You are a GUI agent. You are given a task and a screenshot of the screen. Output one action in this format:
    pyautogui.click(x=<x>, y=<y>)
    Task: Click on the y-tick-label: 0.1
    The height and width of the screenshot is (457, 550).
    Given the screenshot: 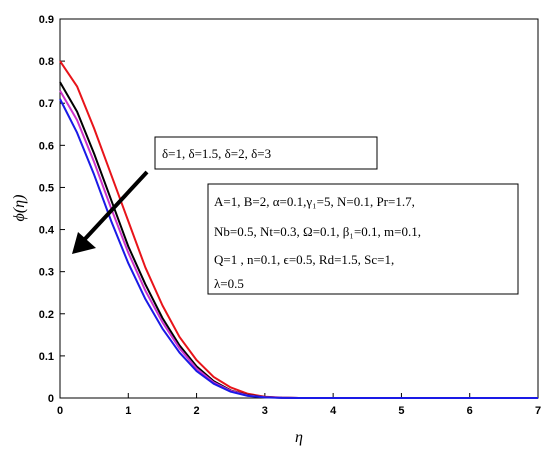 What is the action you would take?
    pyautogui.click(x=46, y=357)
    